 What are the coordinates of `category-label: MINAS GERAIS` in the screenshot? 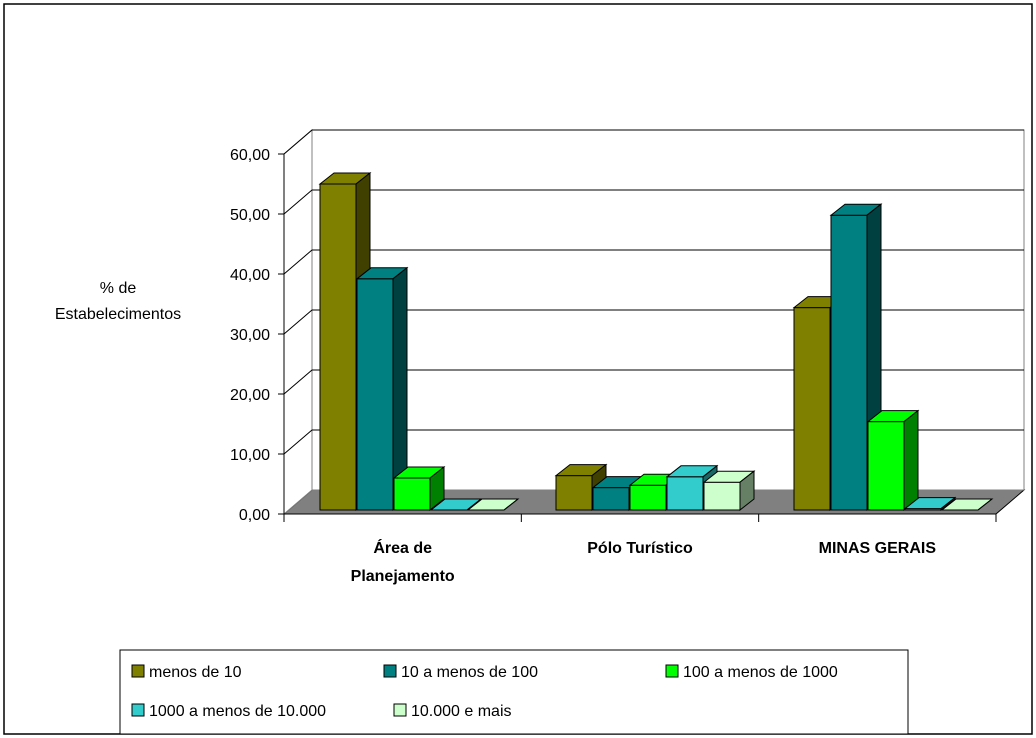 It's located at (878, 548).